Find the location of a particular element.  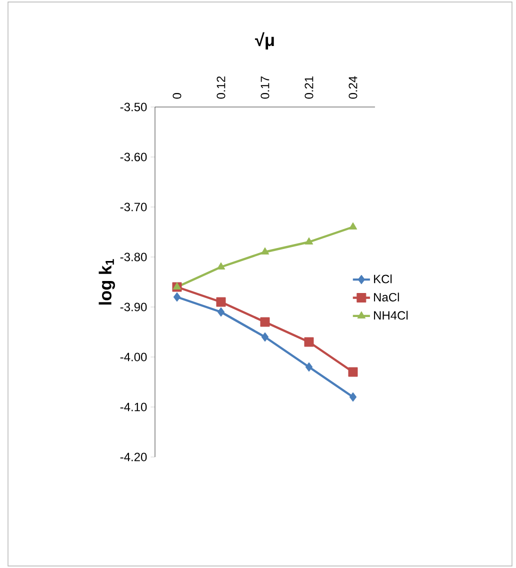

x-tick-label: 0.12 is located at coordinates (221, 87).